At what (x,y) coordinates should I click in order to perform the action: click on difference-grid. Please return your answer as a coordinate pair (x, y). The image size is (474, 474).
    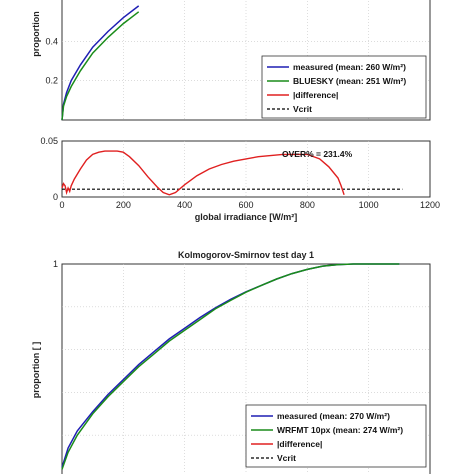
    Looking at the image, I should click on (246, 169).